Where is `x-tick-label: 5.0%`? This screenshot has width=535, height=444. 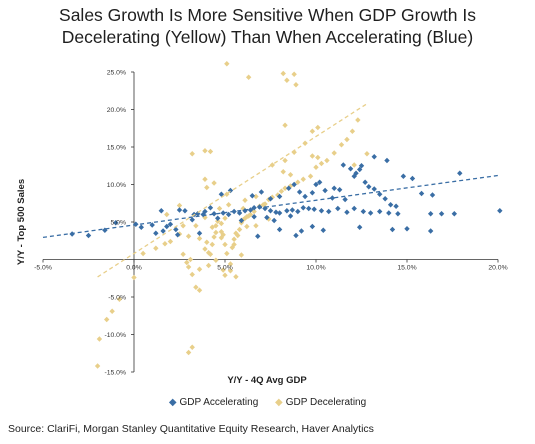 x-tick-label: 5.0% is located at coordinates (225, 268).